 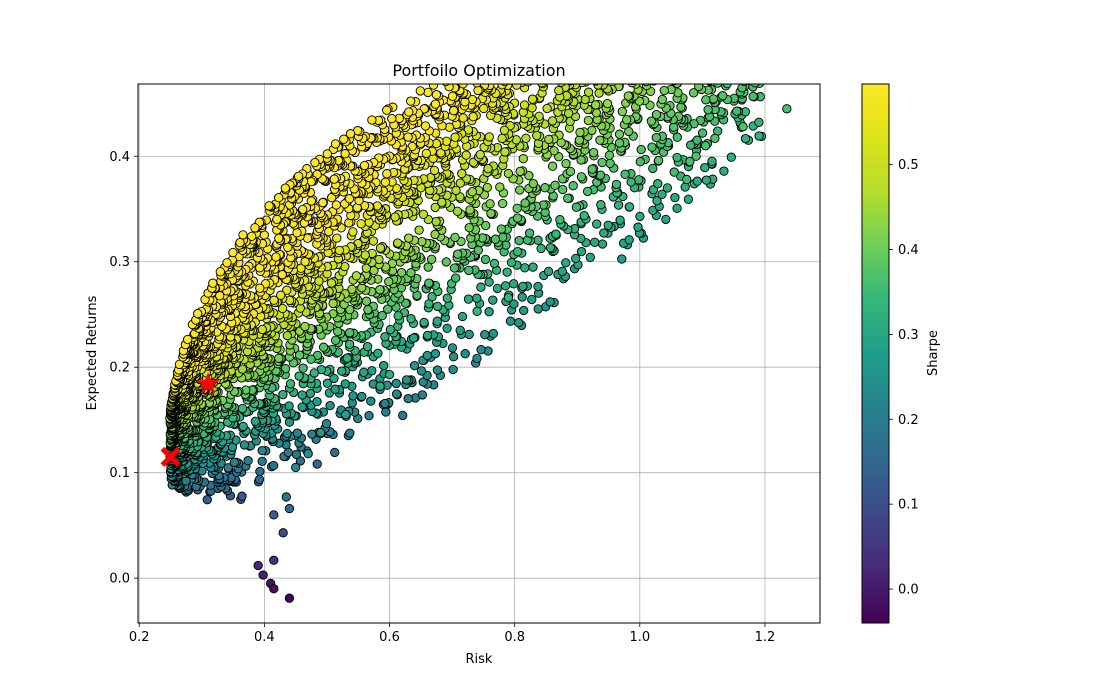 I want to click on x-tick-label: 0.4, so click(x=264, y=637).